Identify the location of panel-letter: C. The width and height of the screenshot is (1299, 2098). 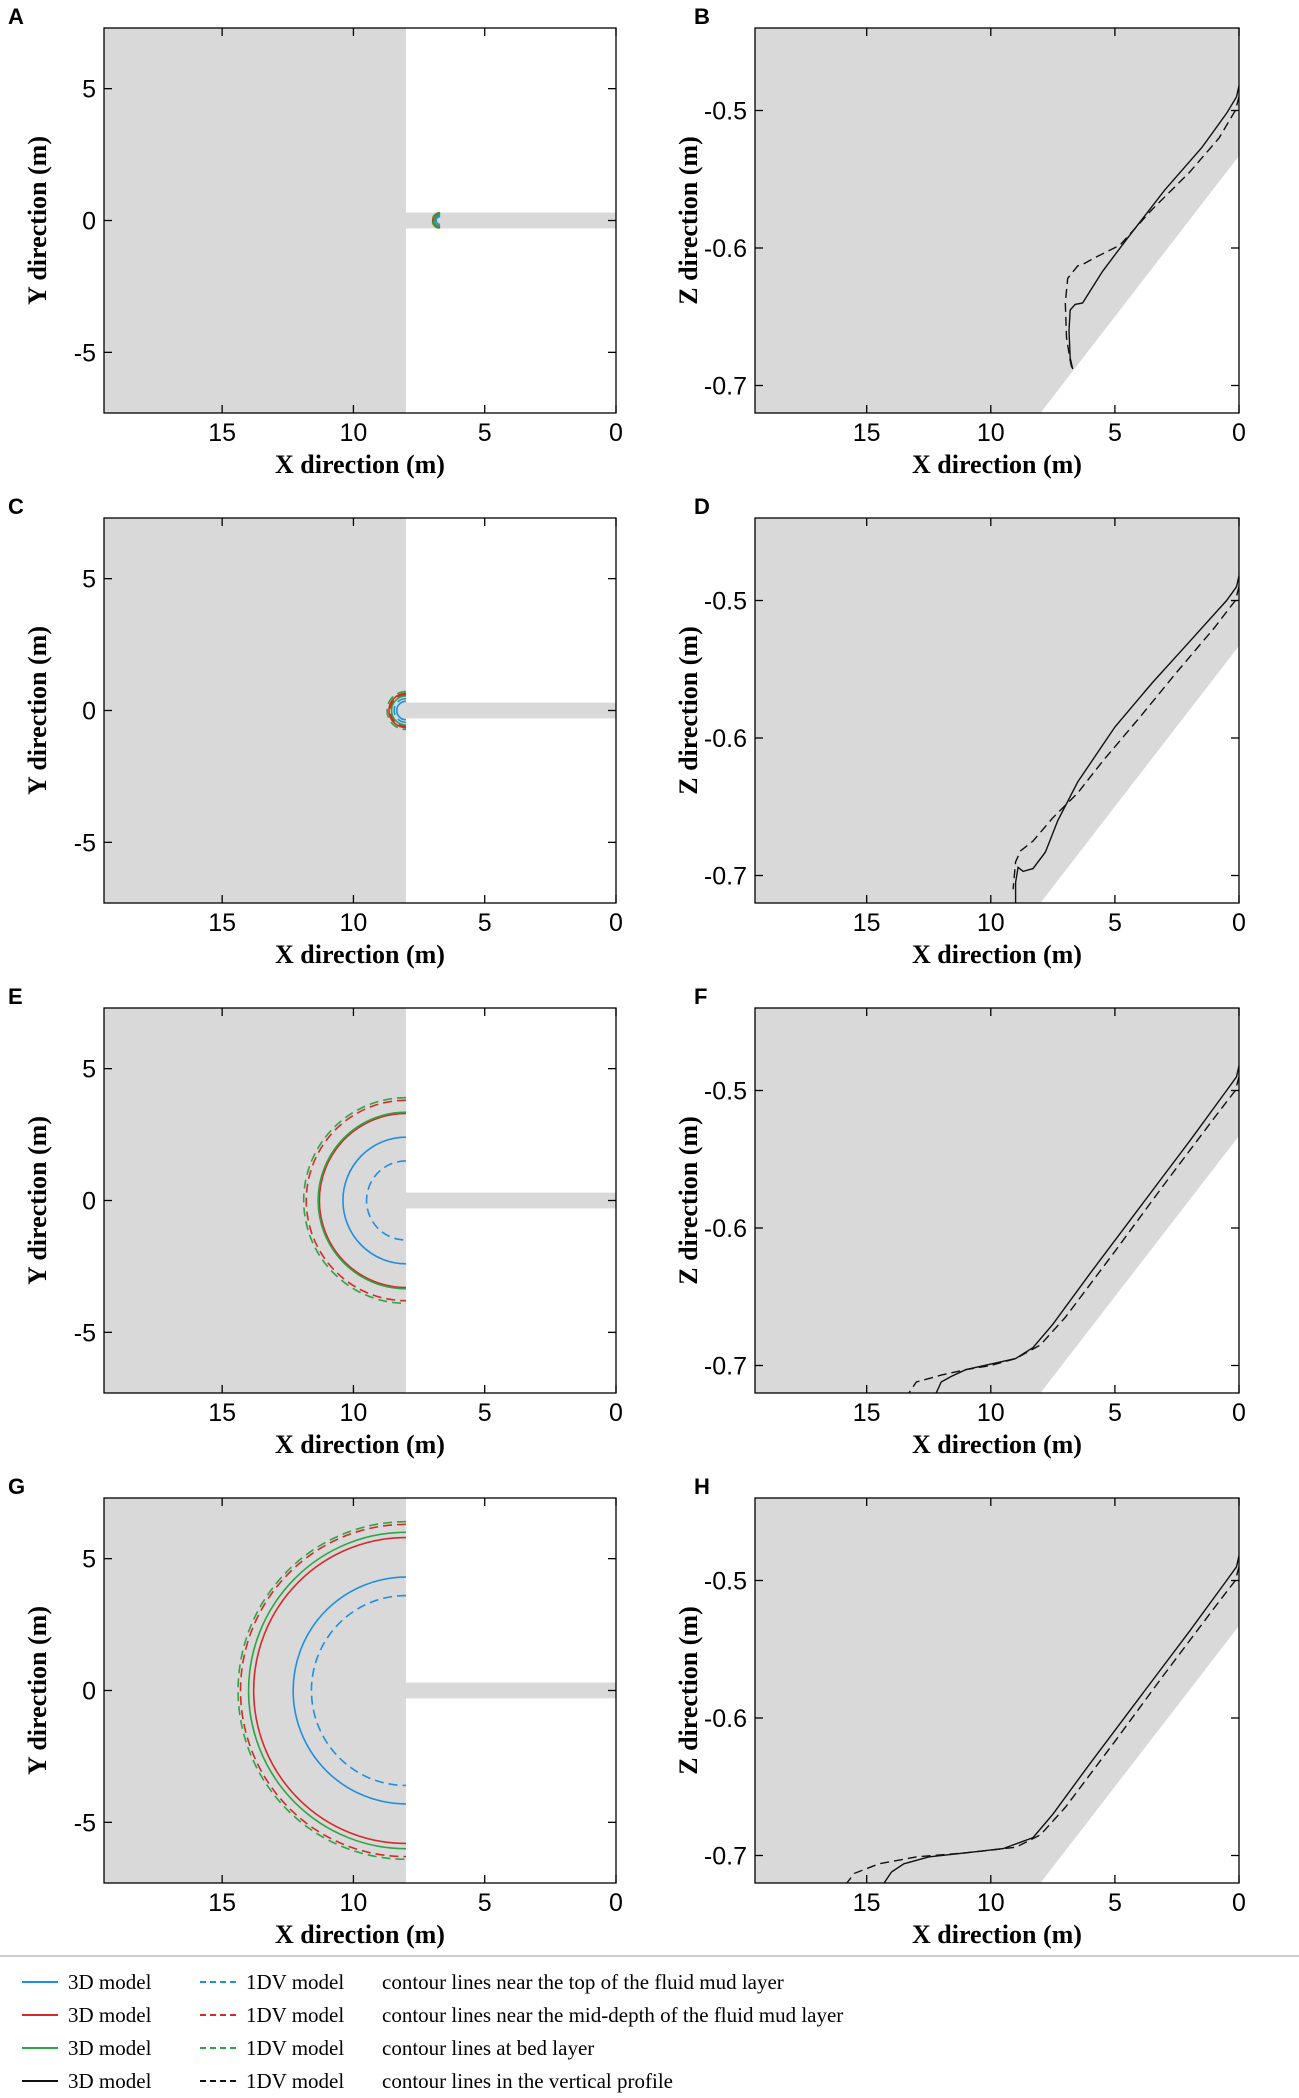
(16, 506).